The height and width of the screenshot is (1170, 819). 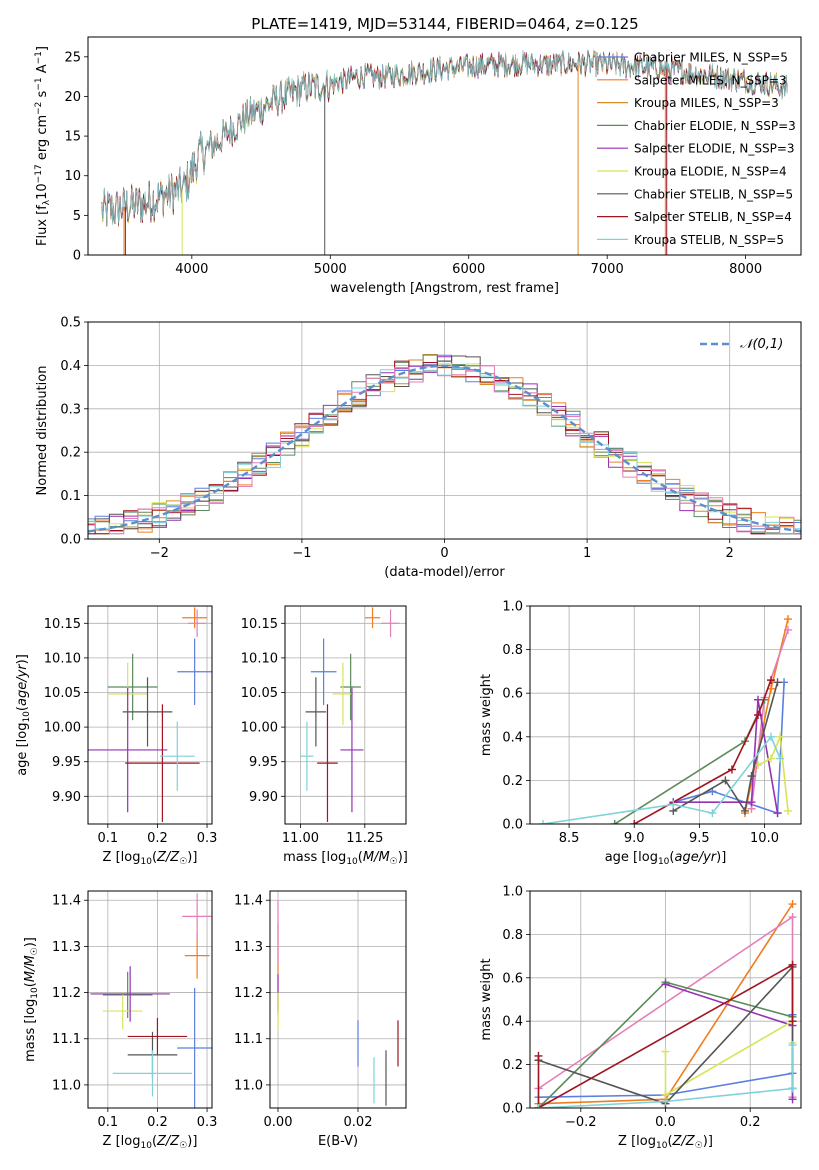 What do you see at coordinates (745, 269) in the screenshot?
I see `x-tick-label: 8000` at bounding box center [745, 269].